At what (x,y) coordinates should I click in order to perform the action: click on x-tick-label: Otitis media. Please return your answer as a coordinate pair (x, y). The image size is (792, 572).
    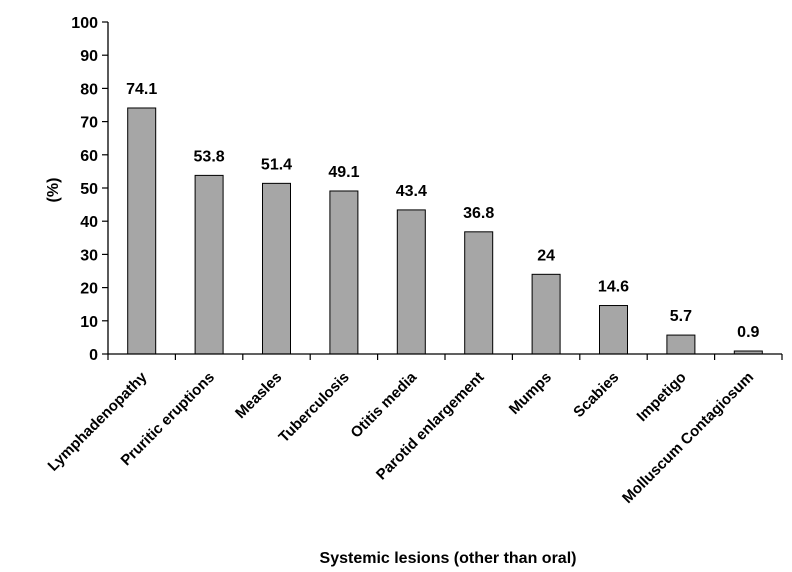
    Looking at the image, I should click on (383, 404).